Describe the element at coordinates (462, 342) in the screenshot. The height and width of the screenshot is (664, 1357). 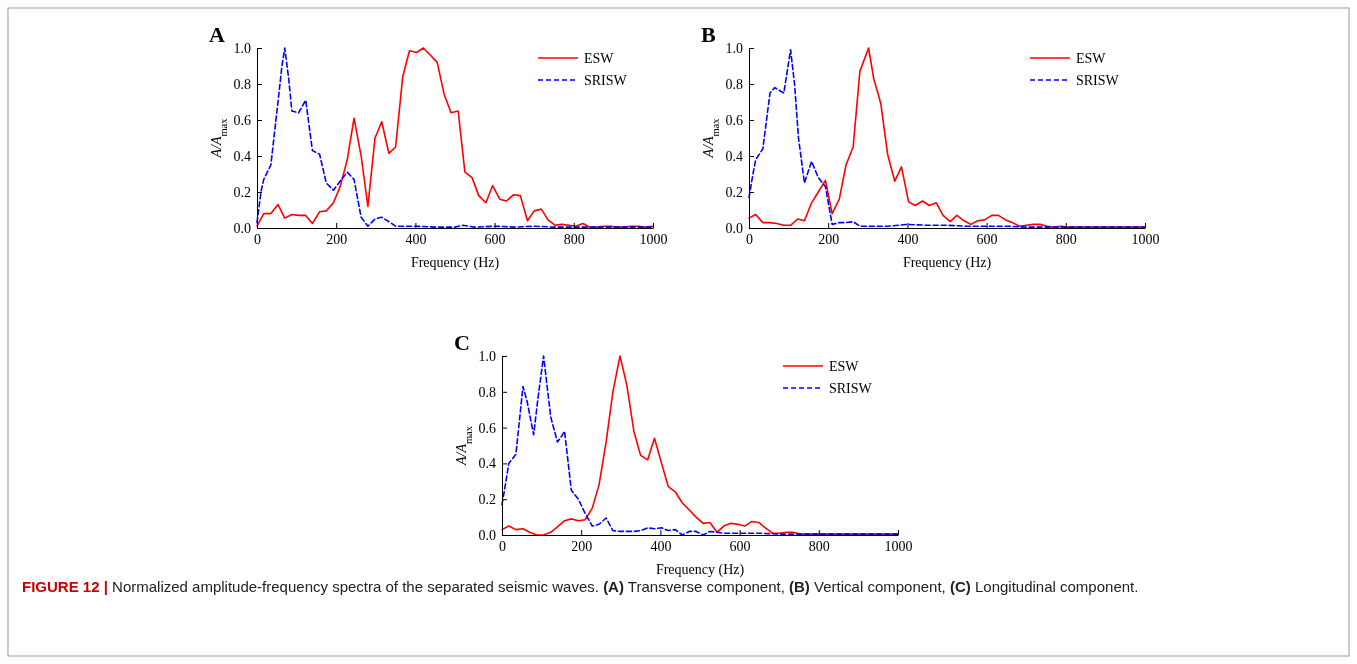
I see `chart-title: C` at that location.